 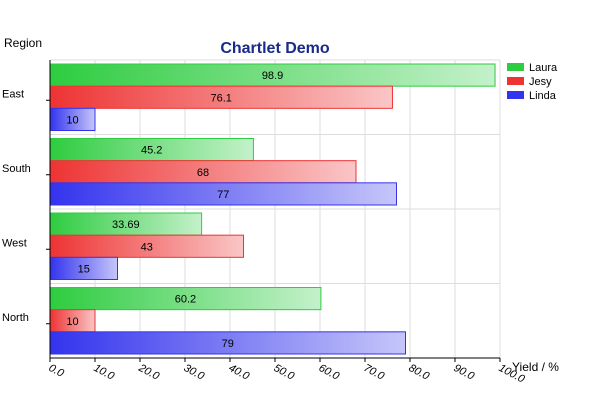 I want to click on legend-label: Jesy, so click(x=540, y=82).